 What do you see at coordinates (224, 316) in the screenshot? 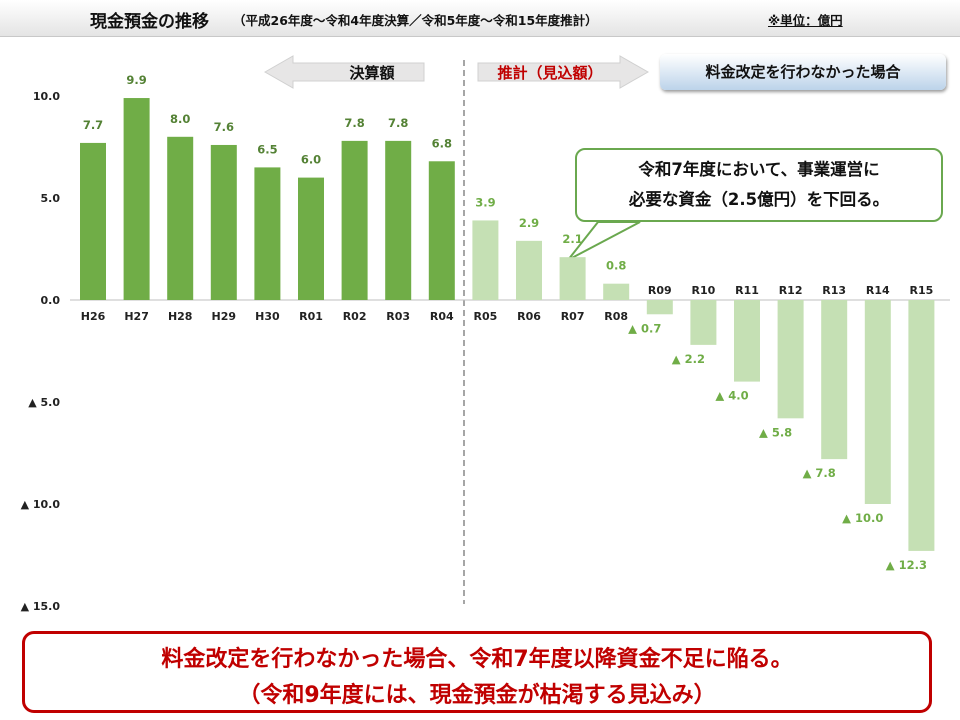
I see `x-tick-label: H29` at bounding box center [224, 316].